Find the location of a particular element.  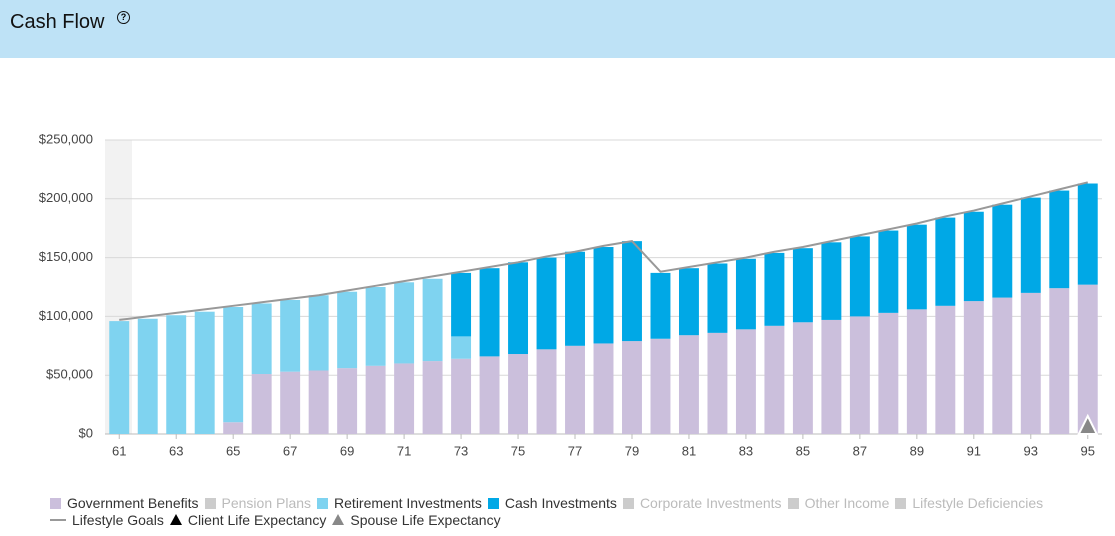

x-tick-label: 75 is located at coordinates (518, 450).